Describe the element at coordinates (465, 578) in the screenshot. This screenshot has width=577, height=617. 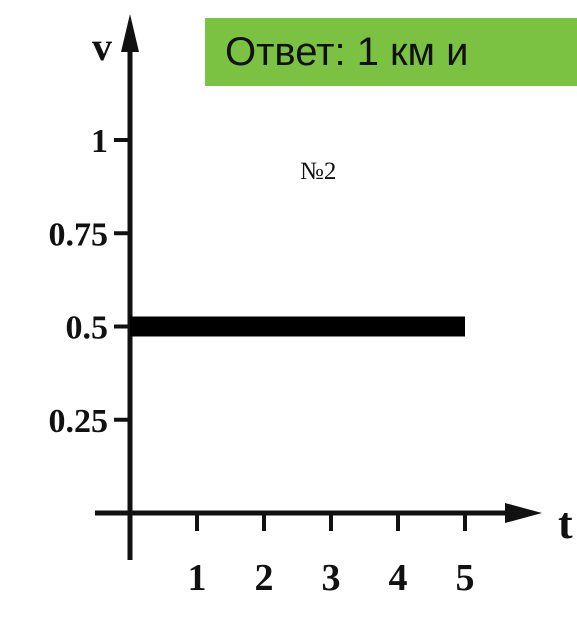
I see `x-tick-label: 5` at that location.